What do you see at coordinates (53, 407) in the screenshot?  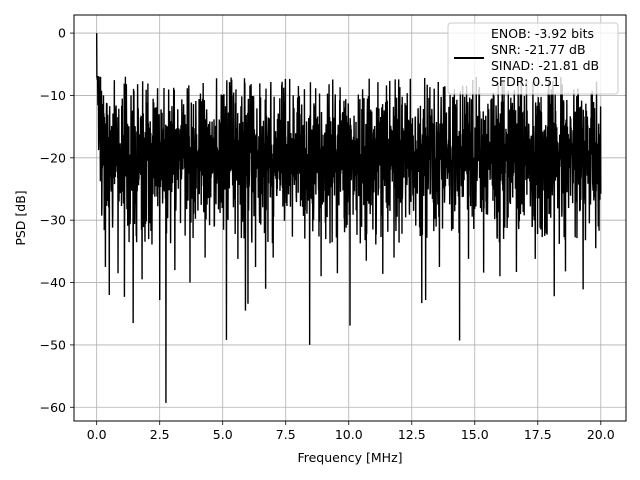 I see `y-tick-label: −60` at bounding box center [53, 407].